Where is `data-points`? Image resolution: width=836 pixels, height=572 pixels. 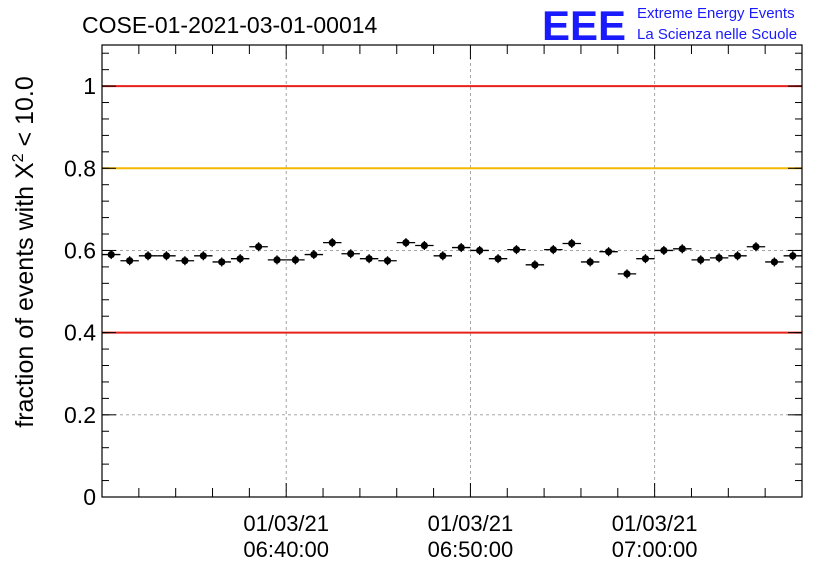 data-points is located at coordinates (452, 258).